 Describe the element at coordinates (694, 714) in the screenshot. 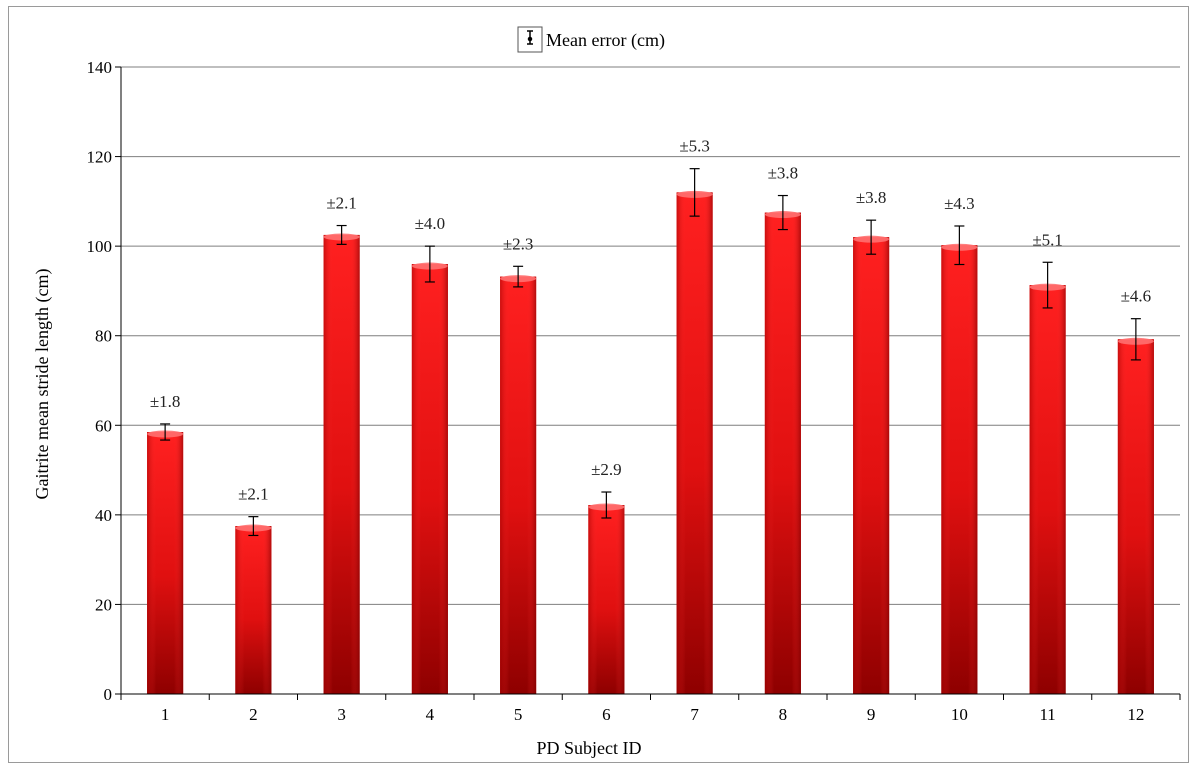

I see `x-tick-label: 7` at that location.